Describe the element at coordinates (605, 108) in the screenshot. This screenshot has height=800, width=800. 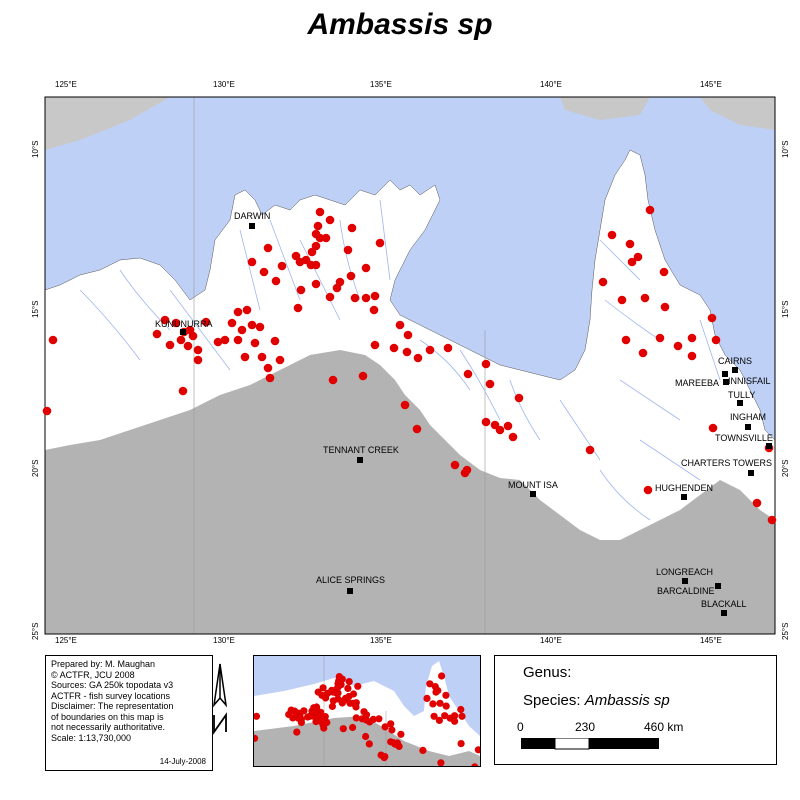
I see `island-north-east` at that location.